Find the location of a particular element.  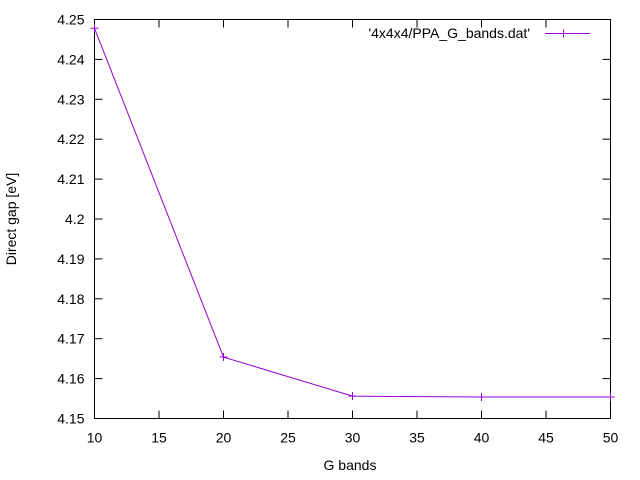

y-tick-label: 4.24 is located at coordinates (70, 59).